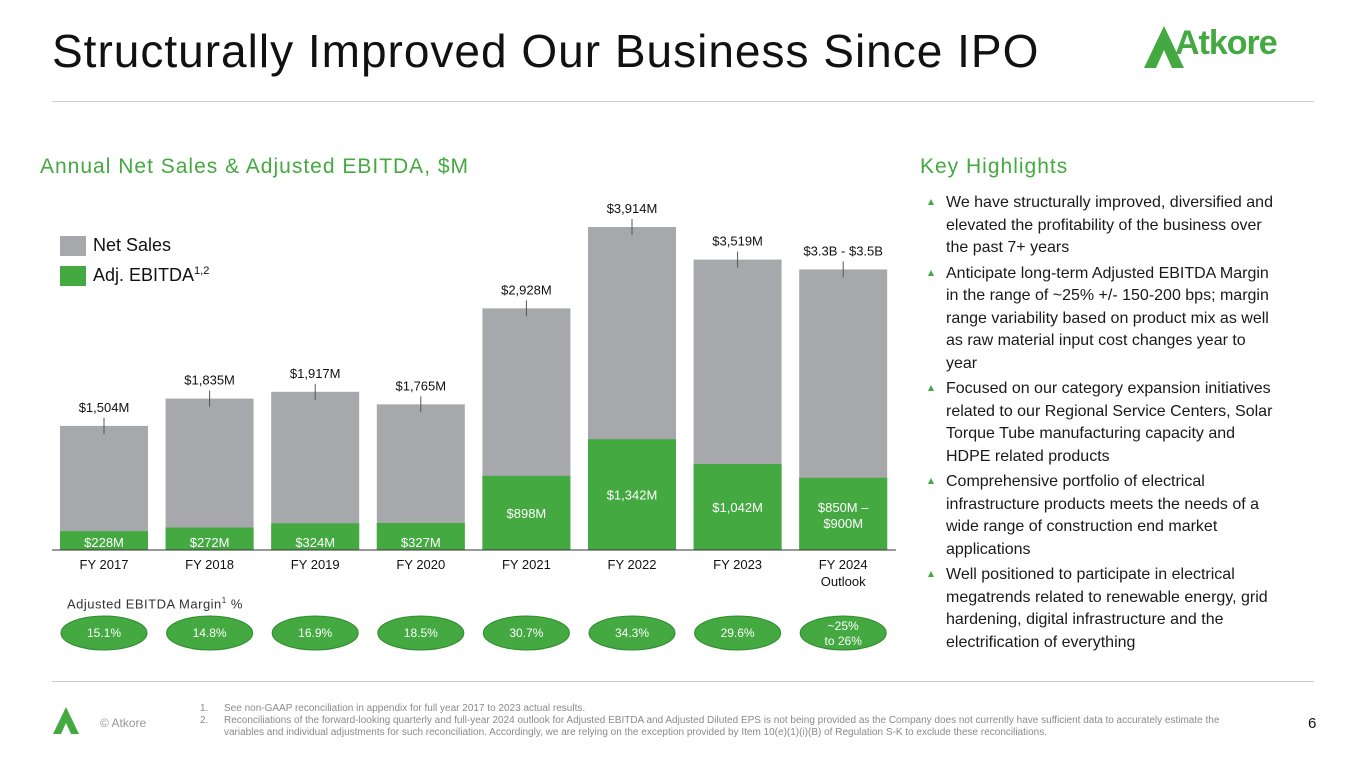  I want to click on net-sales-label: $3,914M, so click(632, 208).